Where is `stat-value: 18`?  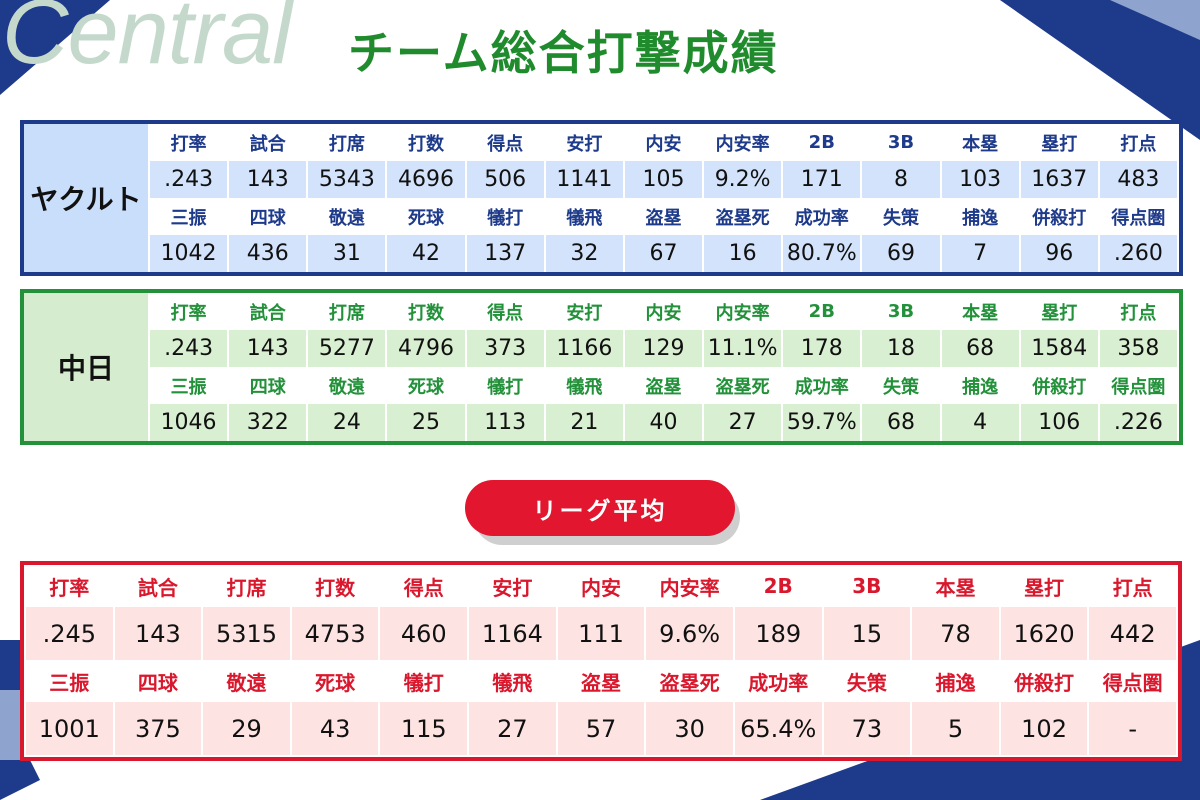
stat-value: 18 is located at coordinates (901, 348).